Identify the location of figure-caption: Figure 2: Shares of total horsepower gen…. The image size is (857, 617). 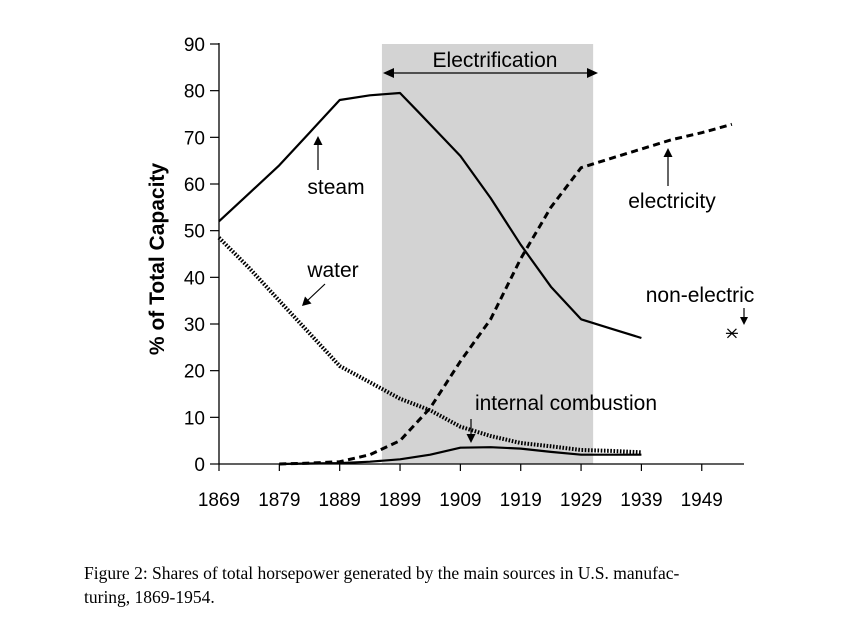
(444, 585).